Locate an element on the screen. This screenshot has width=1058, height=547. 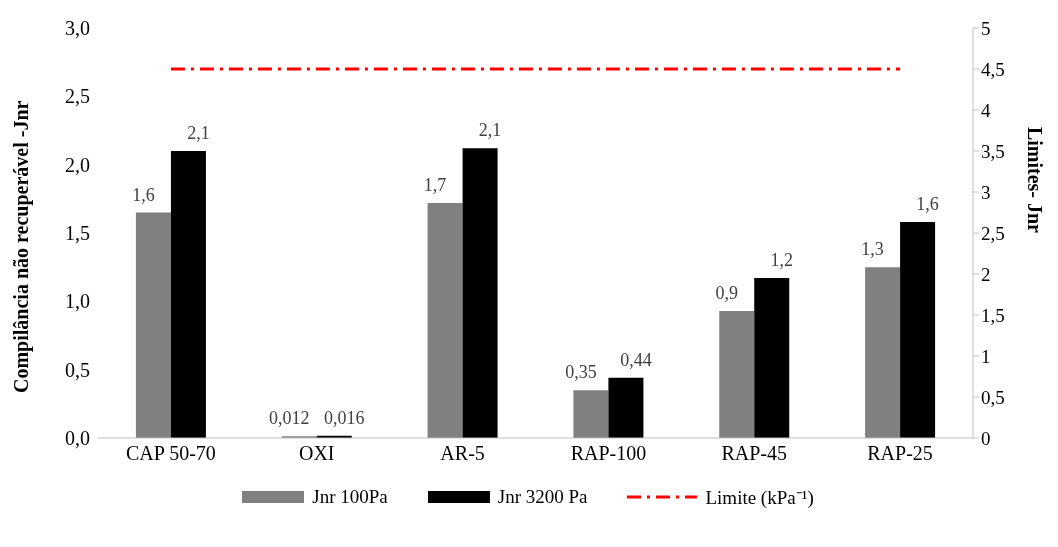
y2-tick-label: 1,5 is located at coordinates (993, 315).